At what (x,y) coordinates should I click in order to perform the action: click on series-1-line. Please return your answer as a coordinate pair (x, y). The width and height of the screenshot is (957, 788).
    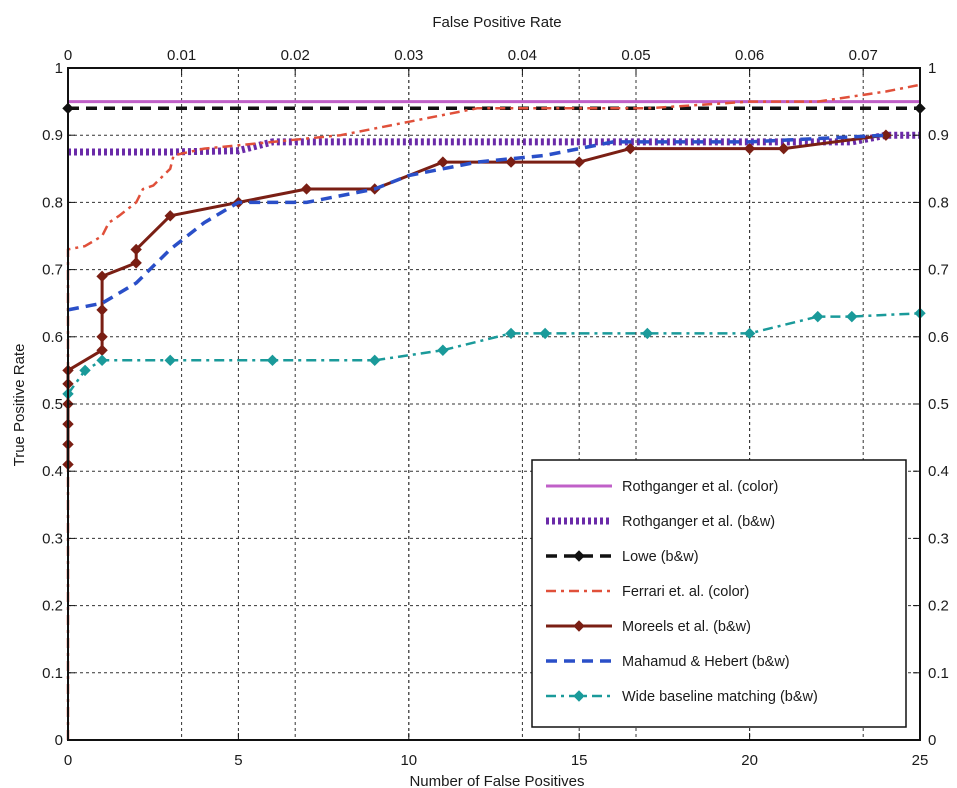
    Looking at the image, I should click on (494, 143).